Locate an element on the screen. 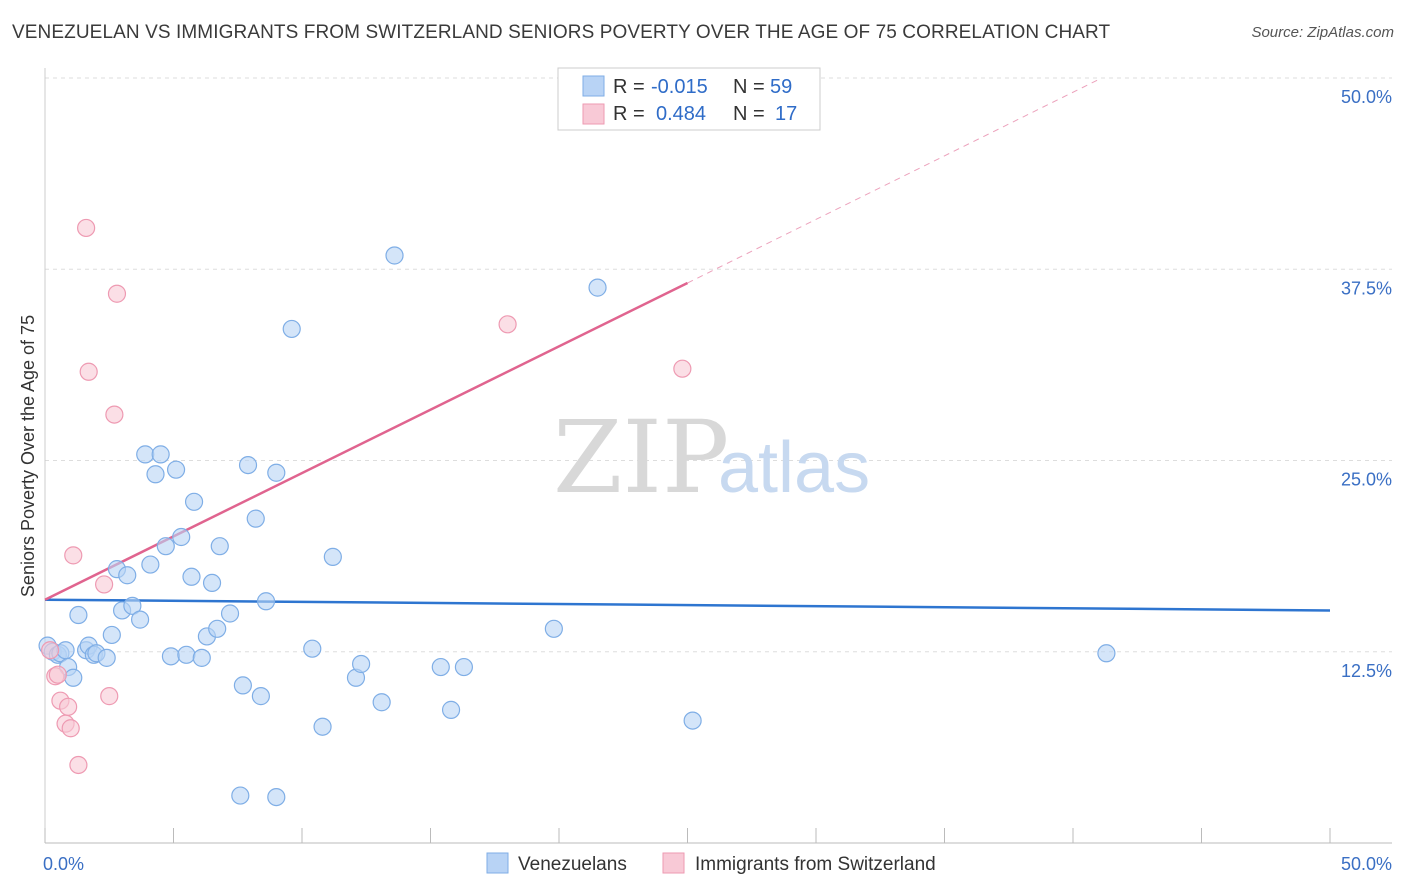  source-credit: Source: ZipAtlas.com is located at coordinates (1322, 32).